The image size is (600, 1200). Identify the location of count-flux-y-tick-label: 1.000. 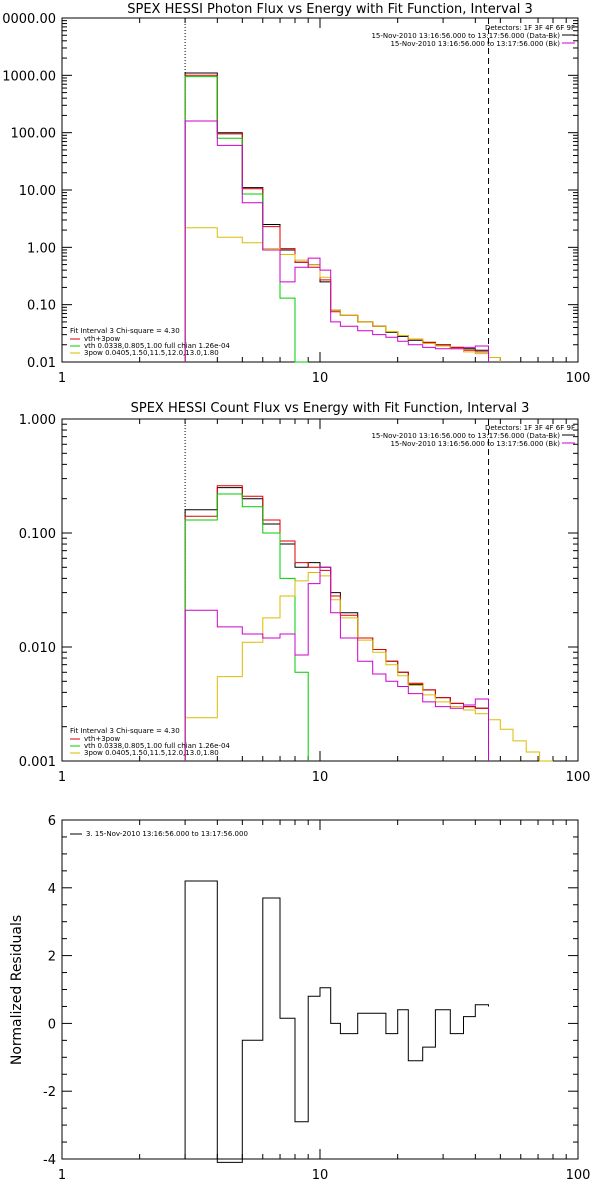
(37, 420).